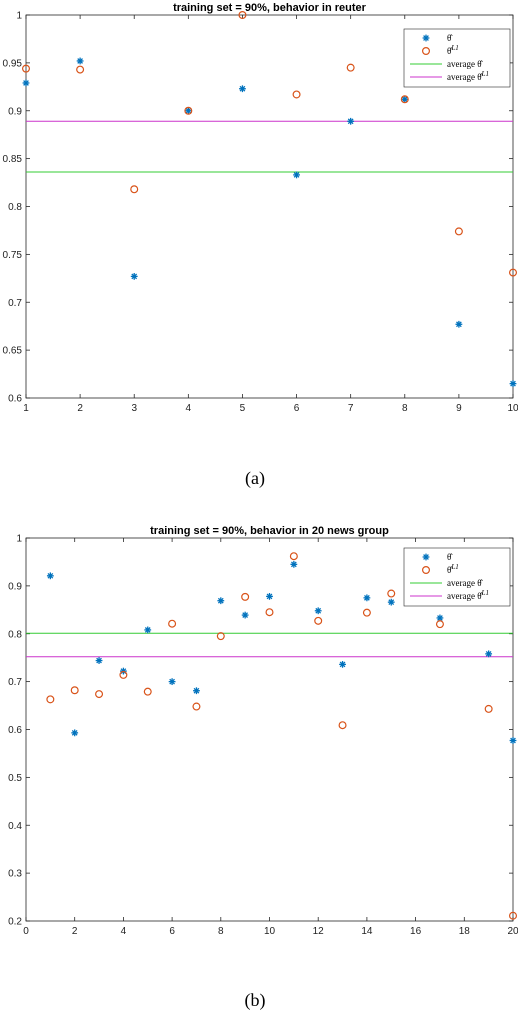 This screenshot has width=518, height=1010. Describe the element at coordinates (15, 826) in the screenshot. I see `y-tick-label: 0.4` at that location.